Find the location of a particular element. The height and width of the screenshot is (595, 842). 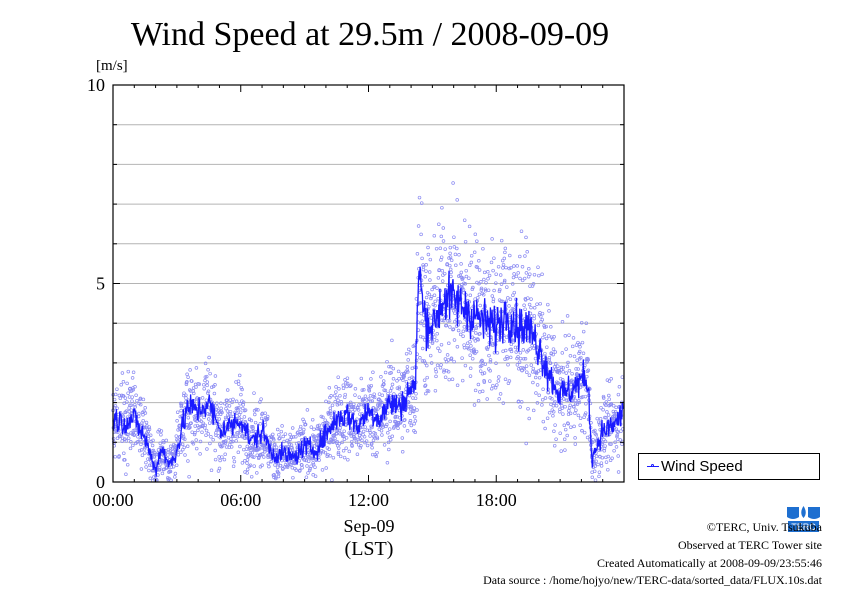

legend-marker-swatch is located at coordinates (652, 465).